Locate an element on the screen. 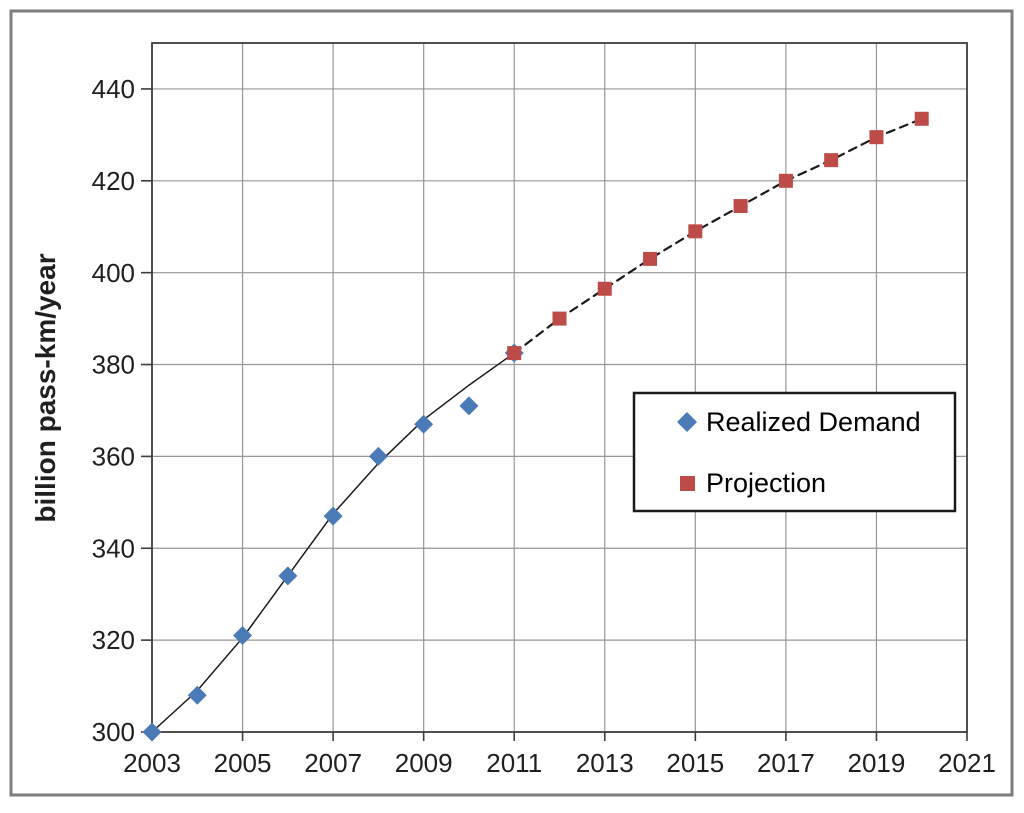  legend-realized-demand-label: Realized Demand is located at coordinates (813, 422).